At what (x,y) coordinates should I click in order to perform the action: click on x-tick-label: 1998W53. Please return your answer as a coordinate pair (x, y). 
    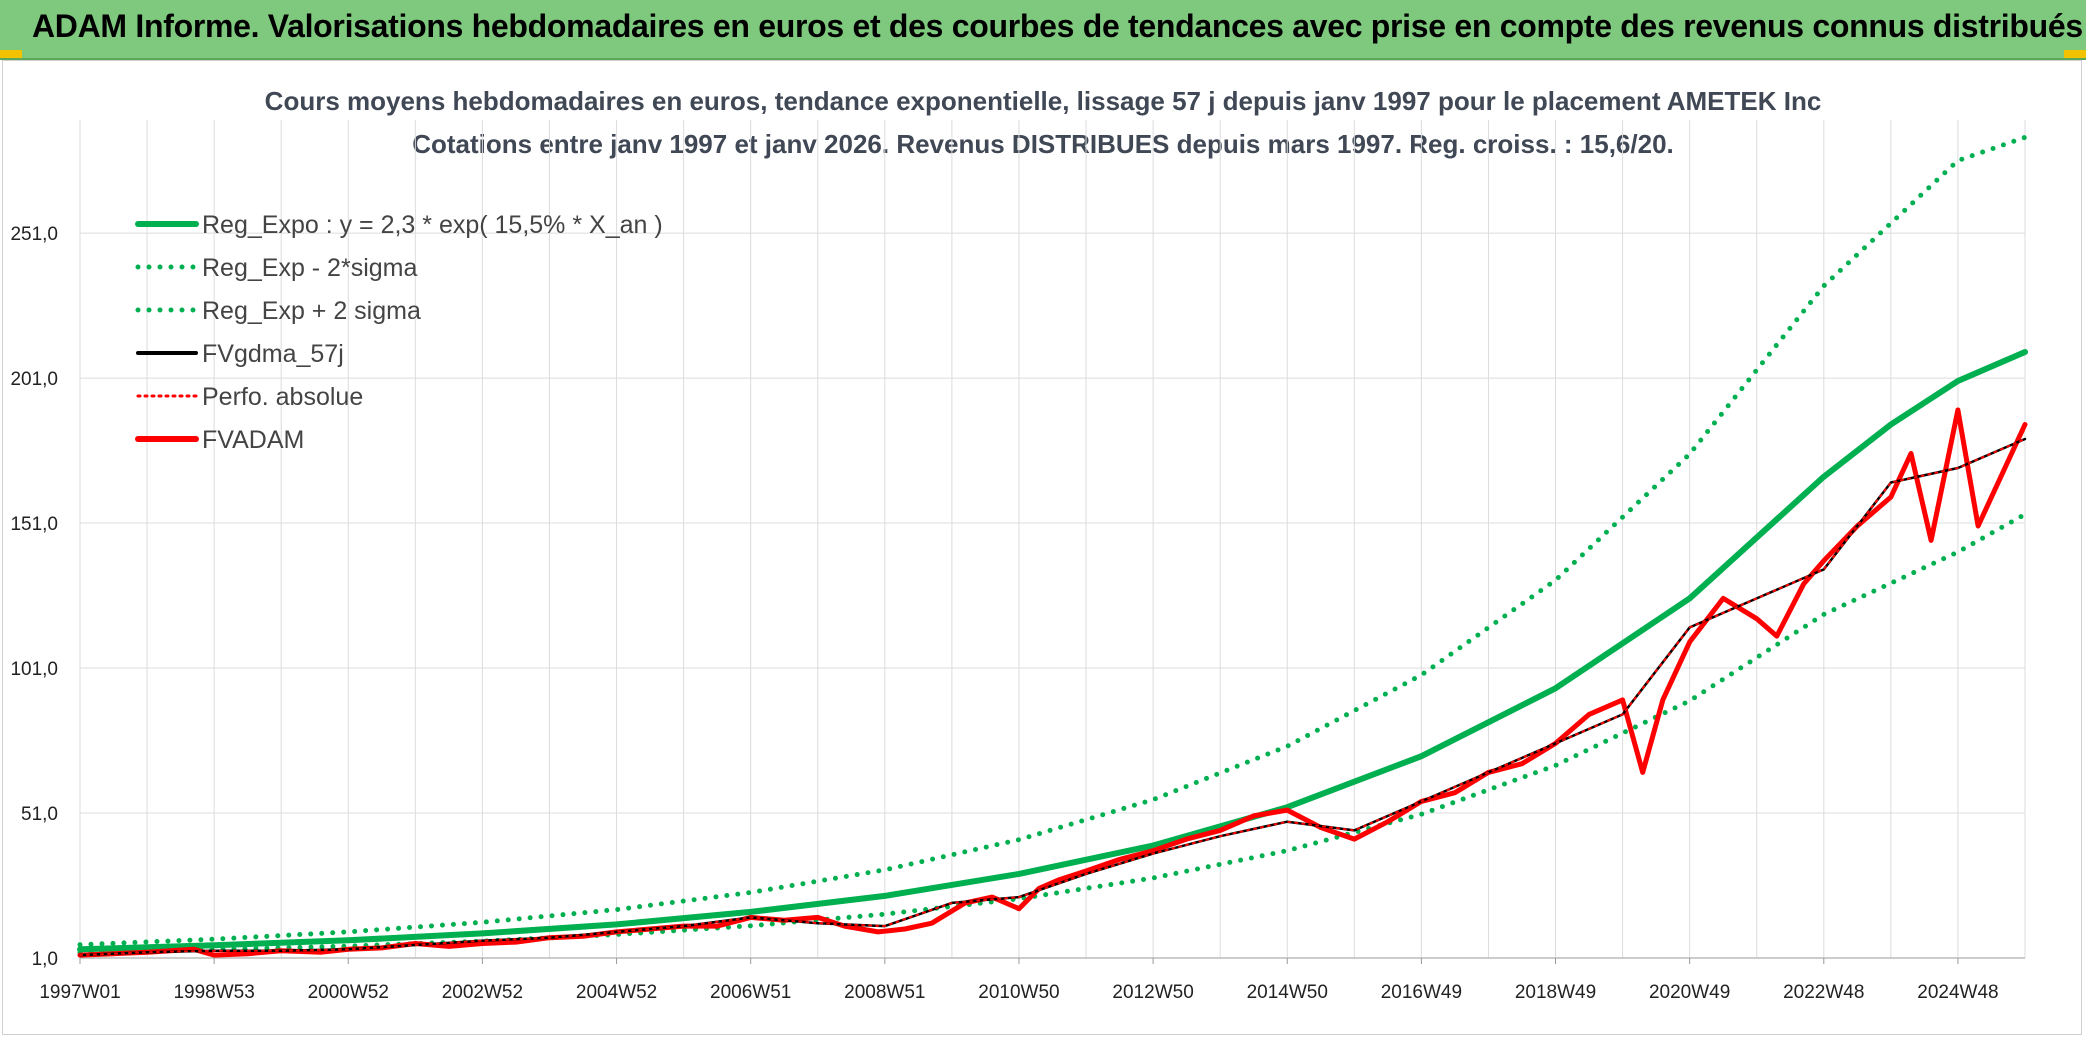
    Looking at the image, I should click on (213, 992).